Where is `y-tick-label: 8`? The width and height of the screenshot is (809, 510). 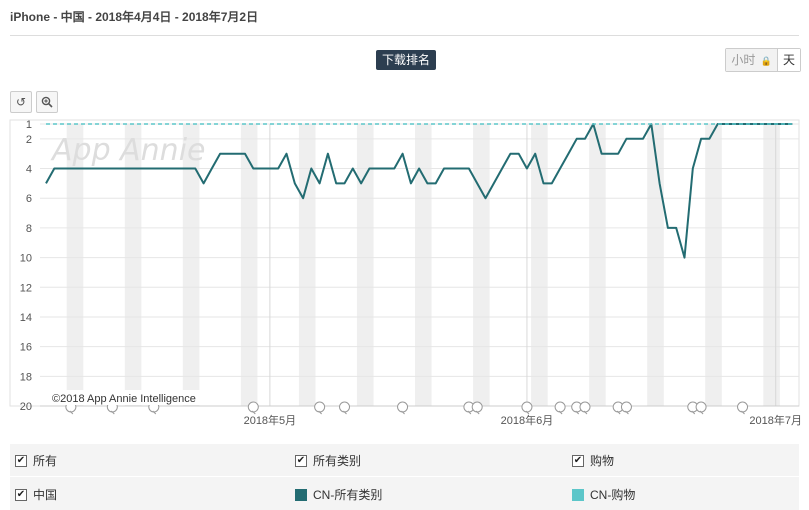
y-tick-label: 8 is located at coordinates (29, 229).